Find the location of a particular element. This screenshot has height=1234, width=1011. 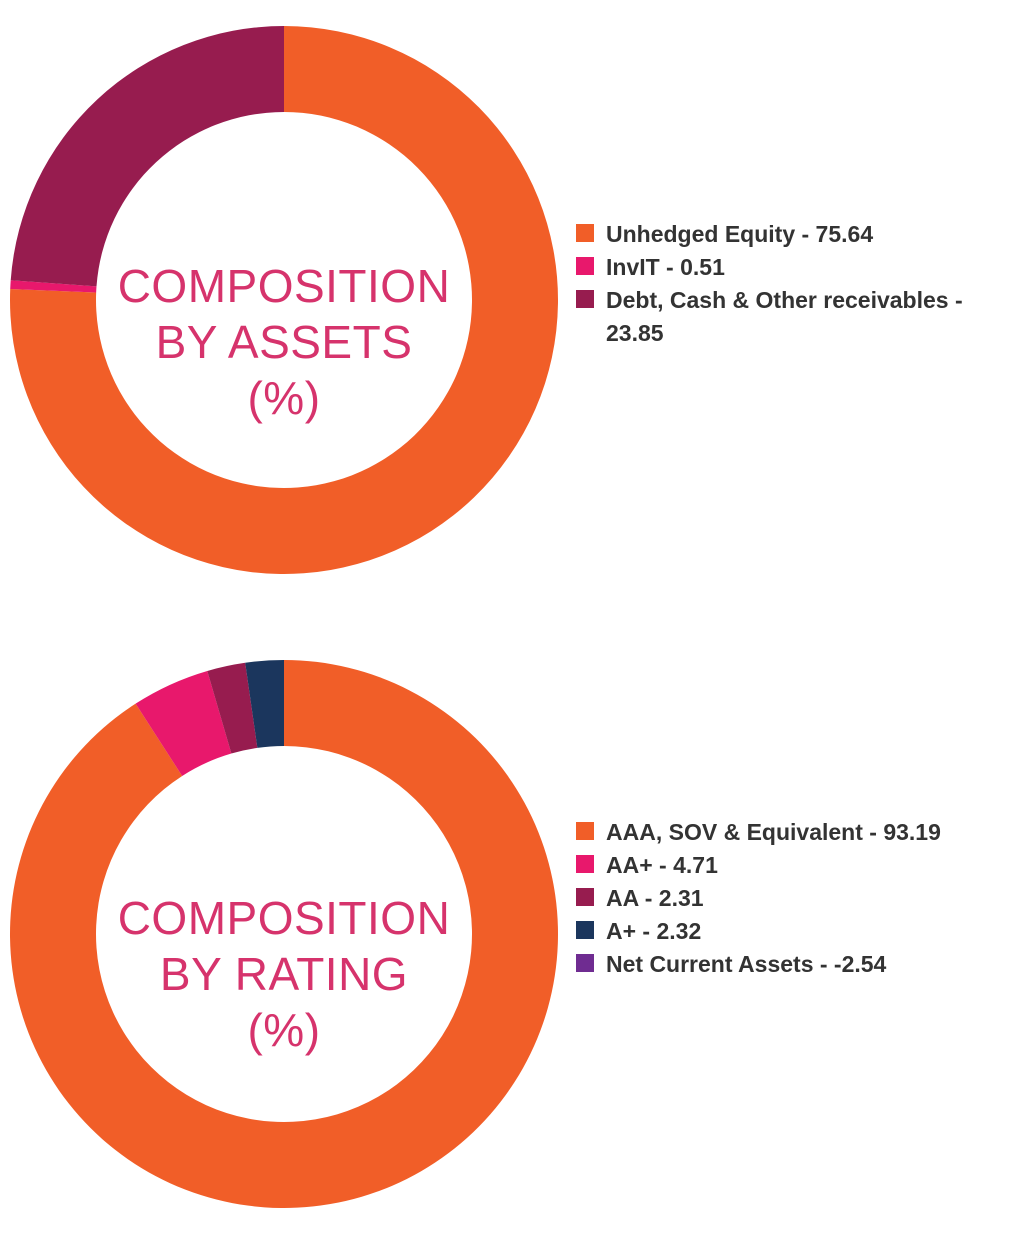

assets-legend-label: InvIT - 0.51 is located at coordinates (665, 267).